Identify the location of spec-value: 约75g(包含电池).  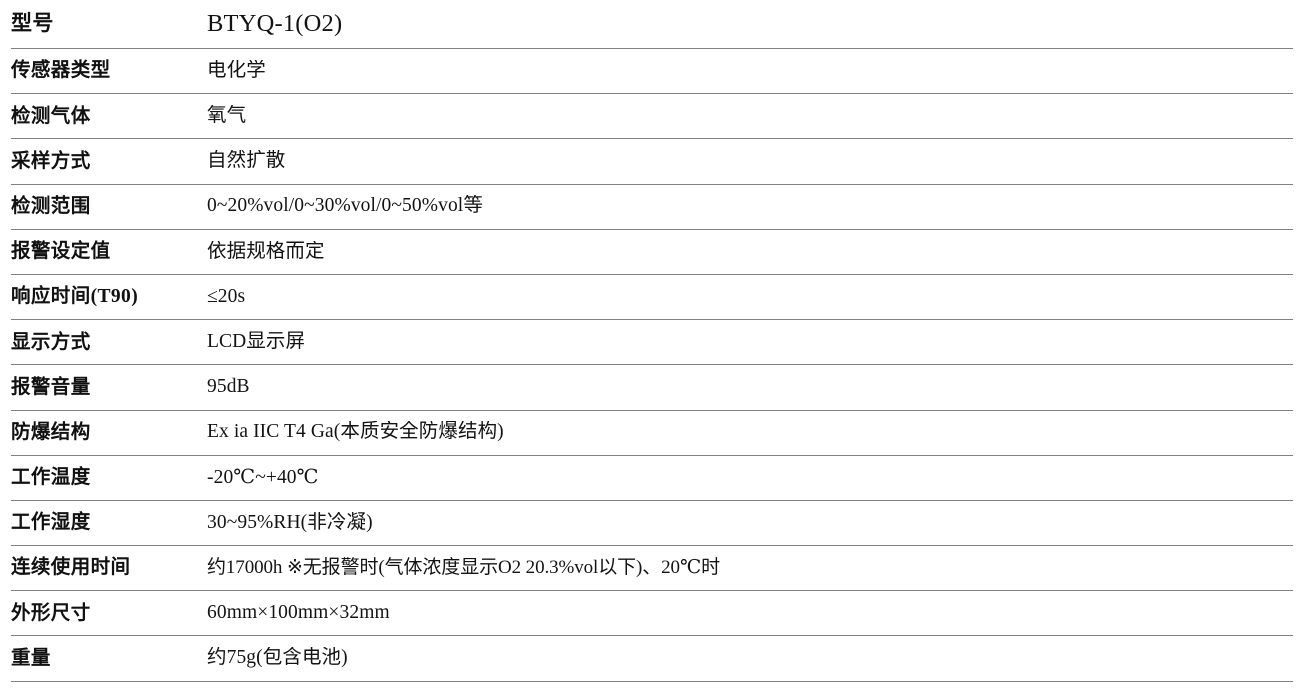
(277, 658).